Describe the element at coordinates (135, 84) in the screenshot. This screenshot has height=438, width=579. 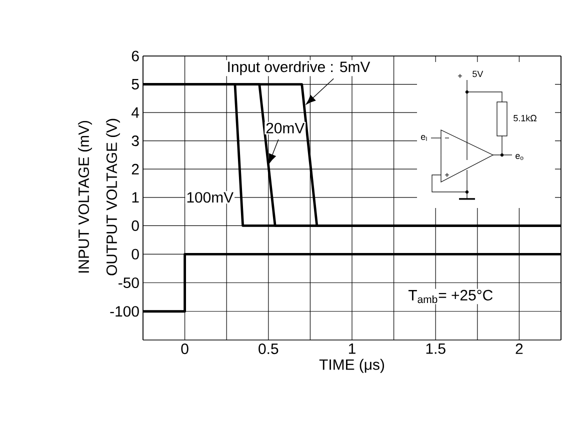
I see `y-tick-label: 5` at that location.